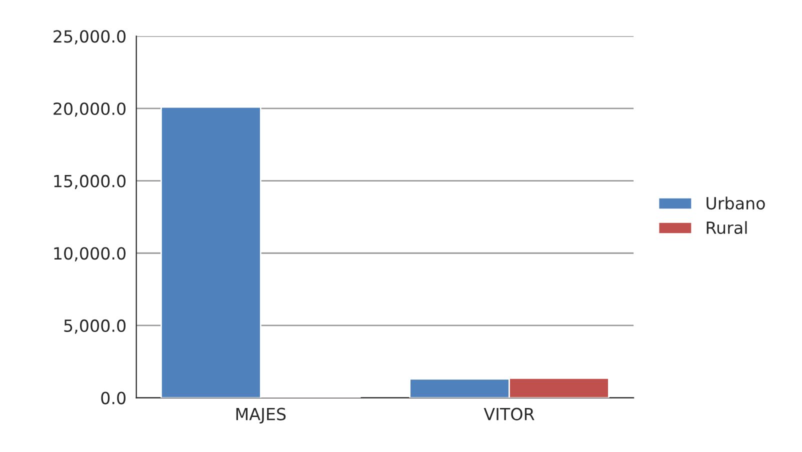  I want to click on legend-label: Rural, so click(726, 227).